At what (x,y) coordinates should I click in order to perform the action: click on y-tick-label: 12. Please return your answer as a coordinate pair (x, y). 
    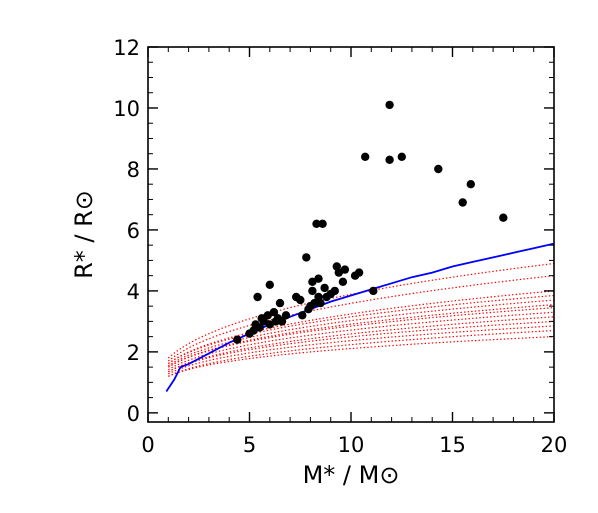
    Looking at the image, I should click on (126, 48).